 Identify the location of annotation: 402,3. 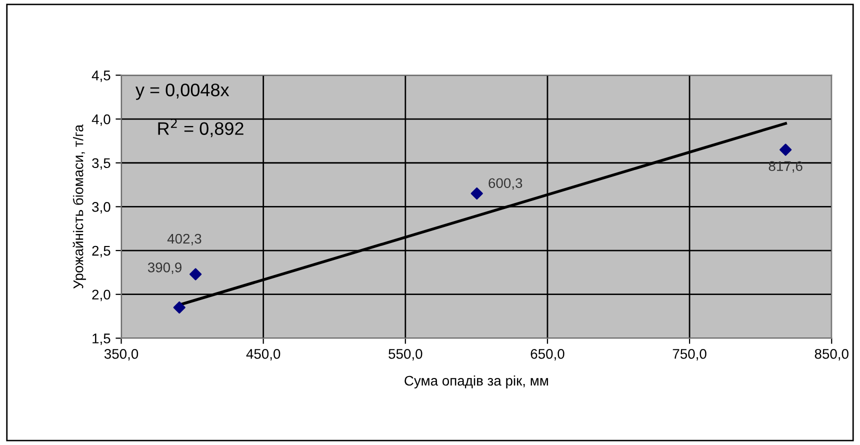
(184, 240).